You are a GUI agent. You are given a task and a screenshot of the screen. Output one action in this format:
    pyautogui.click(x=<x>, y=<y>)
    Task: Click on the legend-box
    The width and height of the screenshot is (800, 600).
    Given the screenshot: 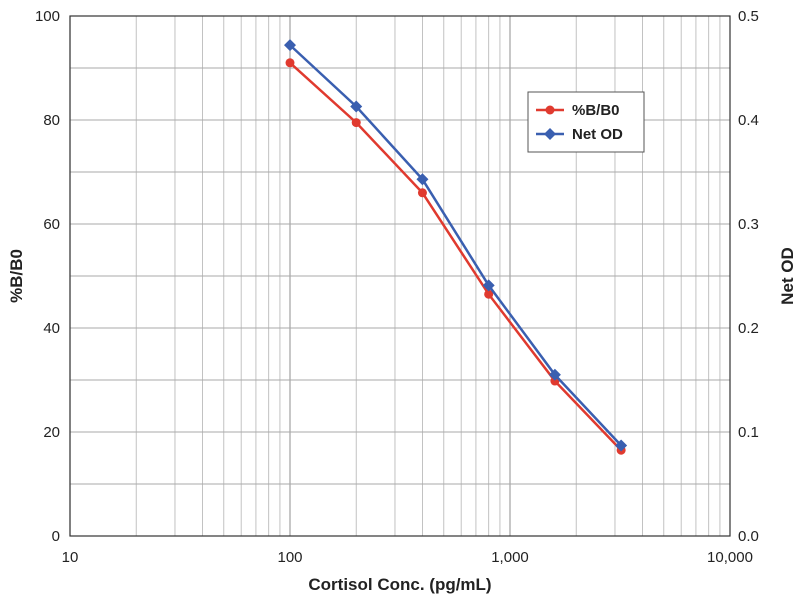 What is the action you would take?
    pyautogui.click(x=586, y=122)
    